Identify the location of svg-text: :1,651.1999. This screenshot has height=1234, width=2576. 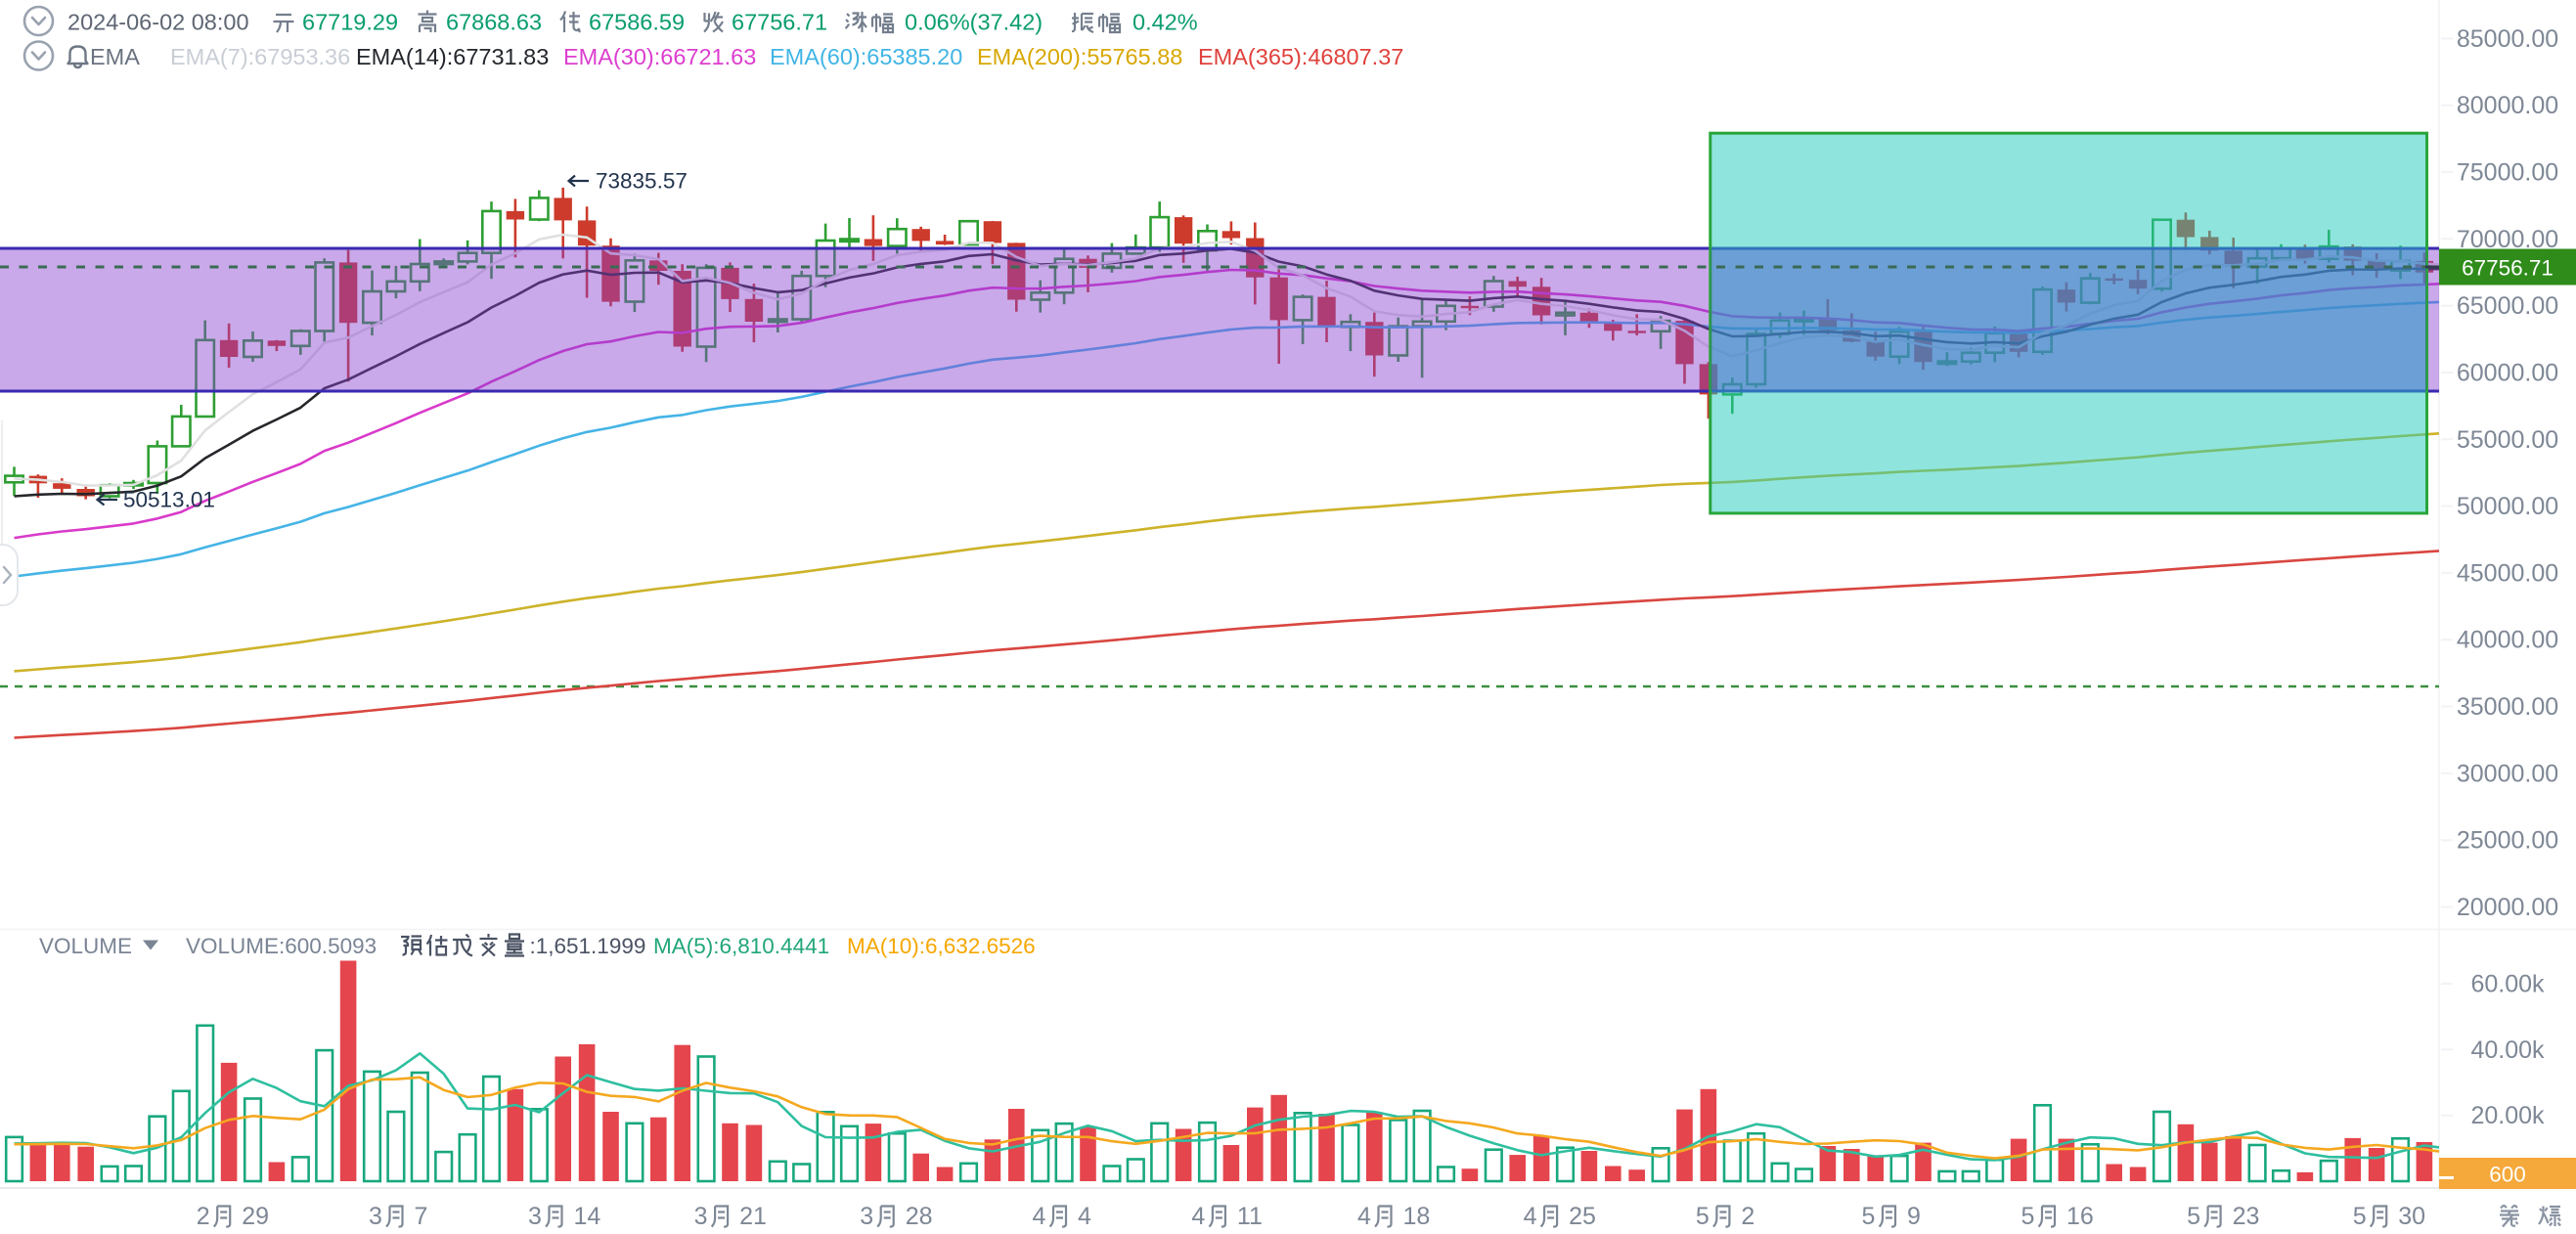
(588, 946).